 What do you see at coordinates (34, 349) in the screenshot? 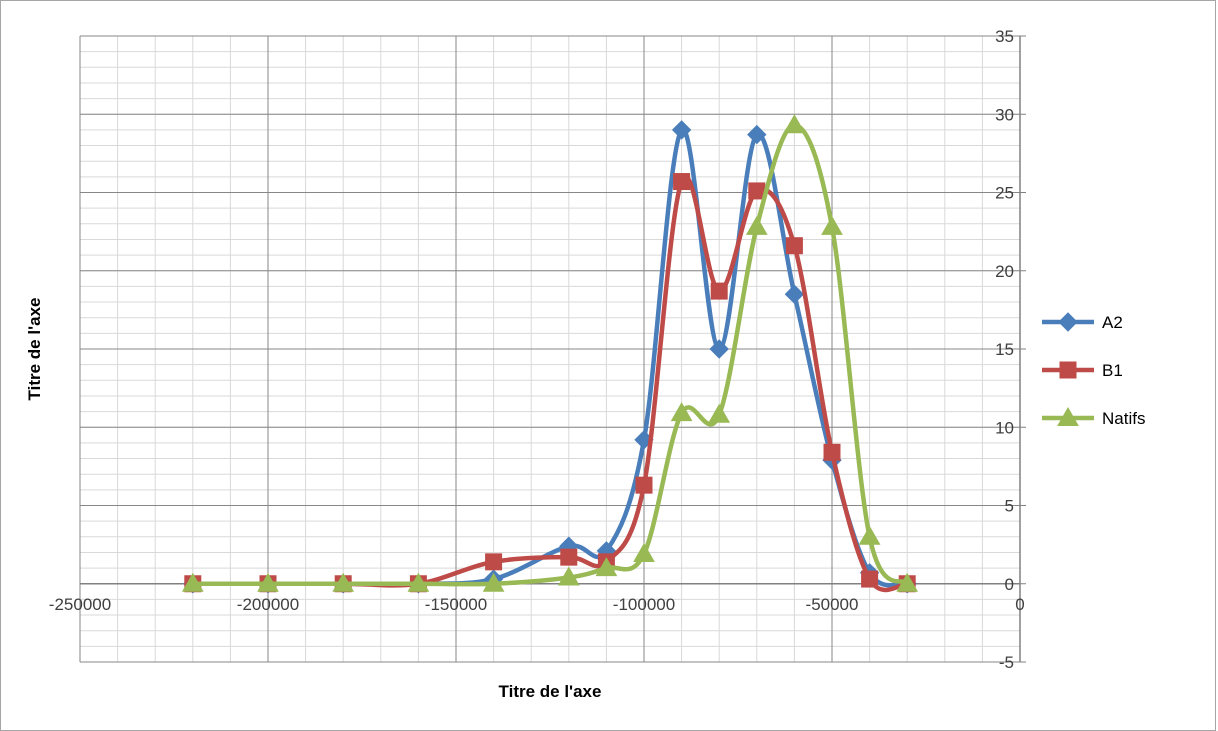
I see `y-axis-title: Titre de l'axe` at bounding box center [34, 349].